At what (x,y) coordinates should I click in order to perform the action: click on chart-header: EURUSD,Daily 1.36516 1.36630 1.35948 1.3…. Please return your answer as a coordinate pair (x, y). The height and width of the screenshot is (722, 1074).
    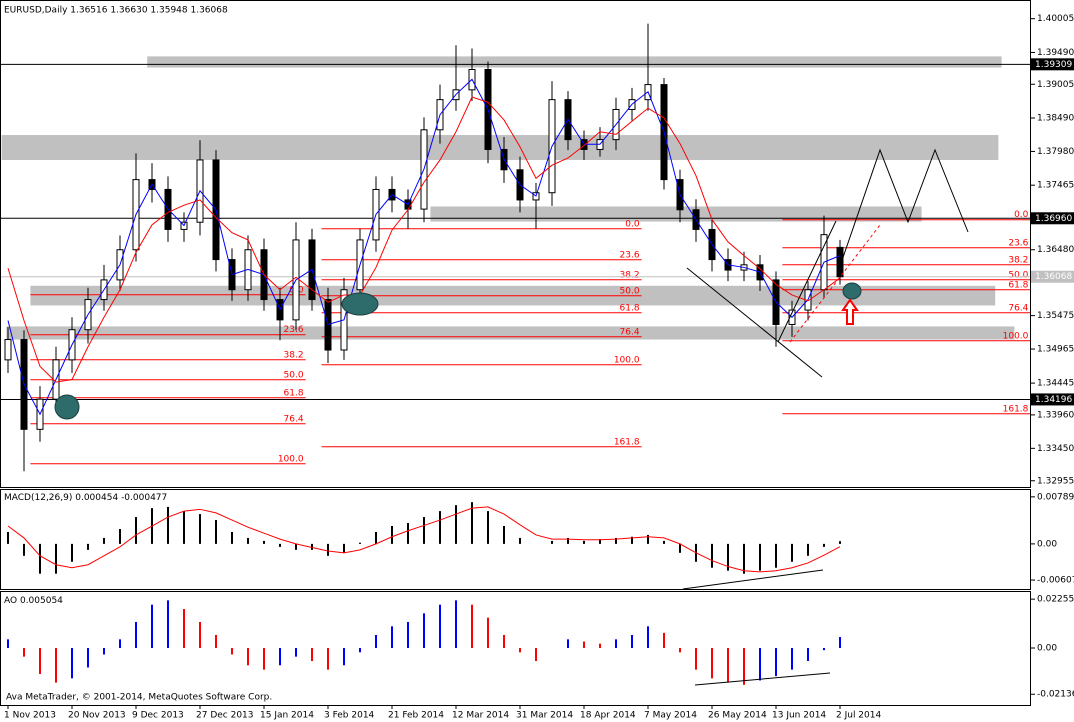
    Looking at the image, I should click on (116, 11).